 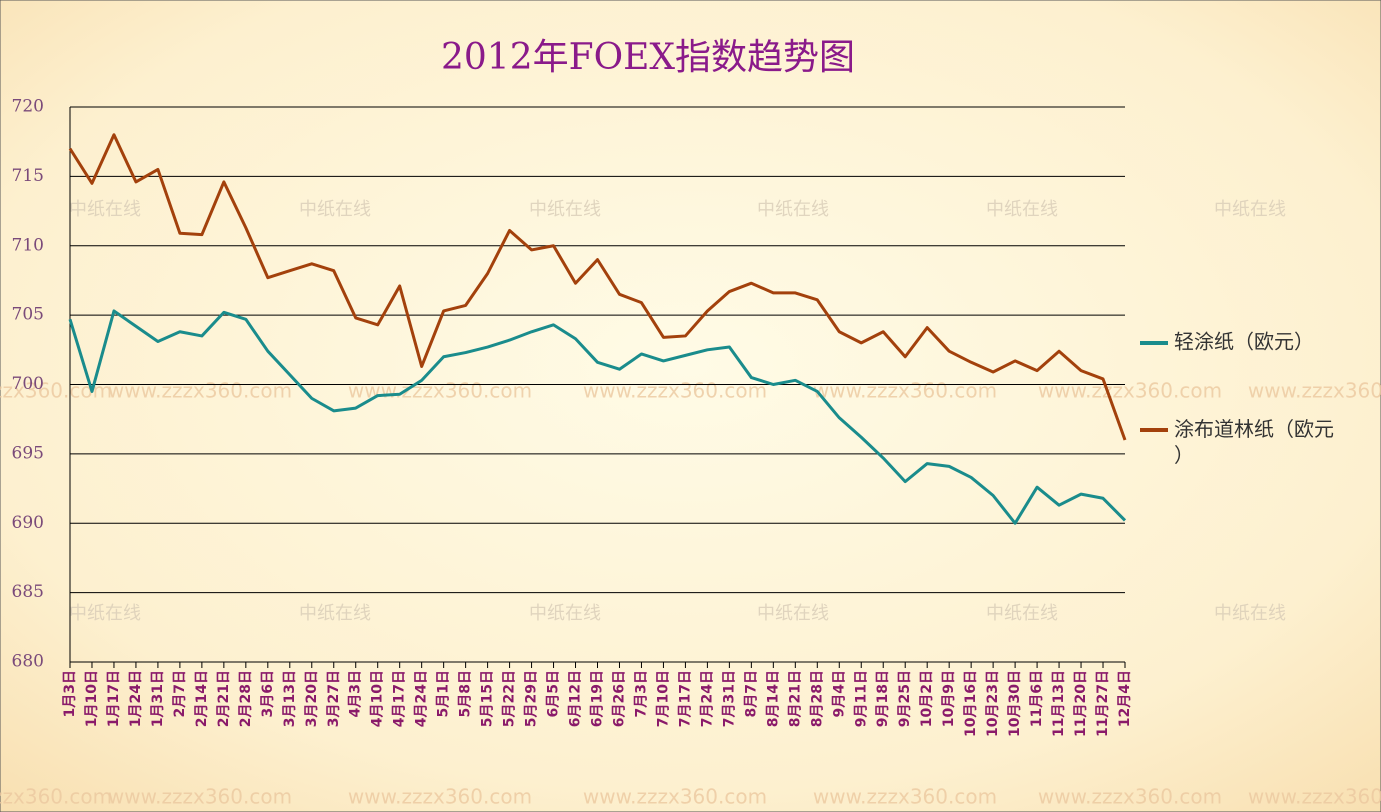 I want to click on x-tick-label: 1月31日, so click(x=158, y=698).